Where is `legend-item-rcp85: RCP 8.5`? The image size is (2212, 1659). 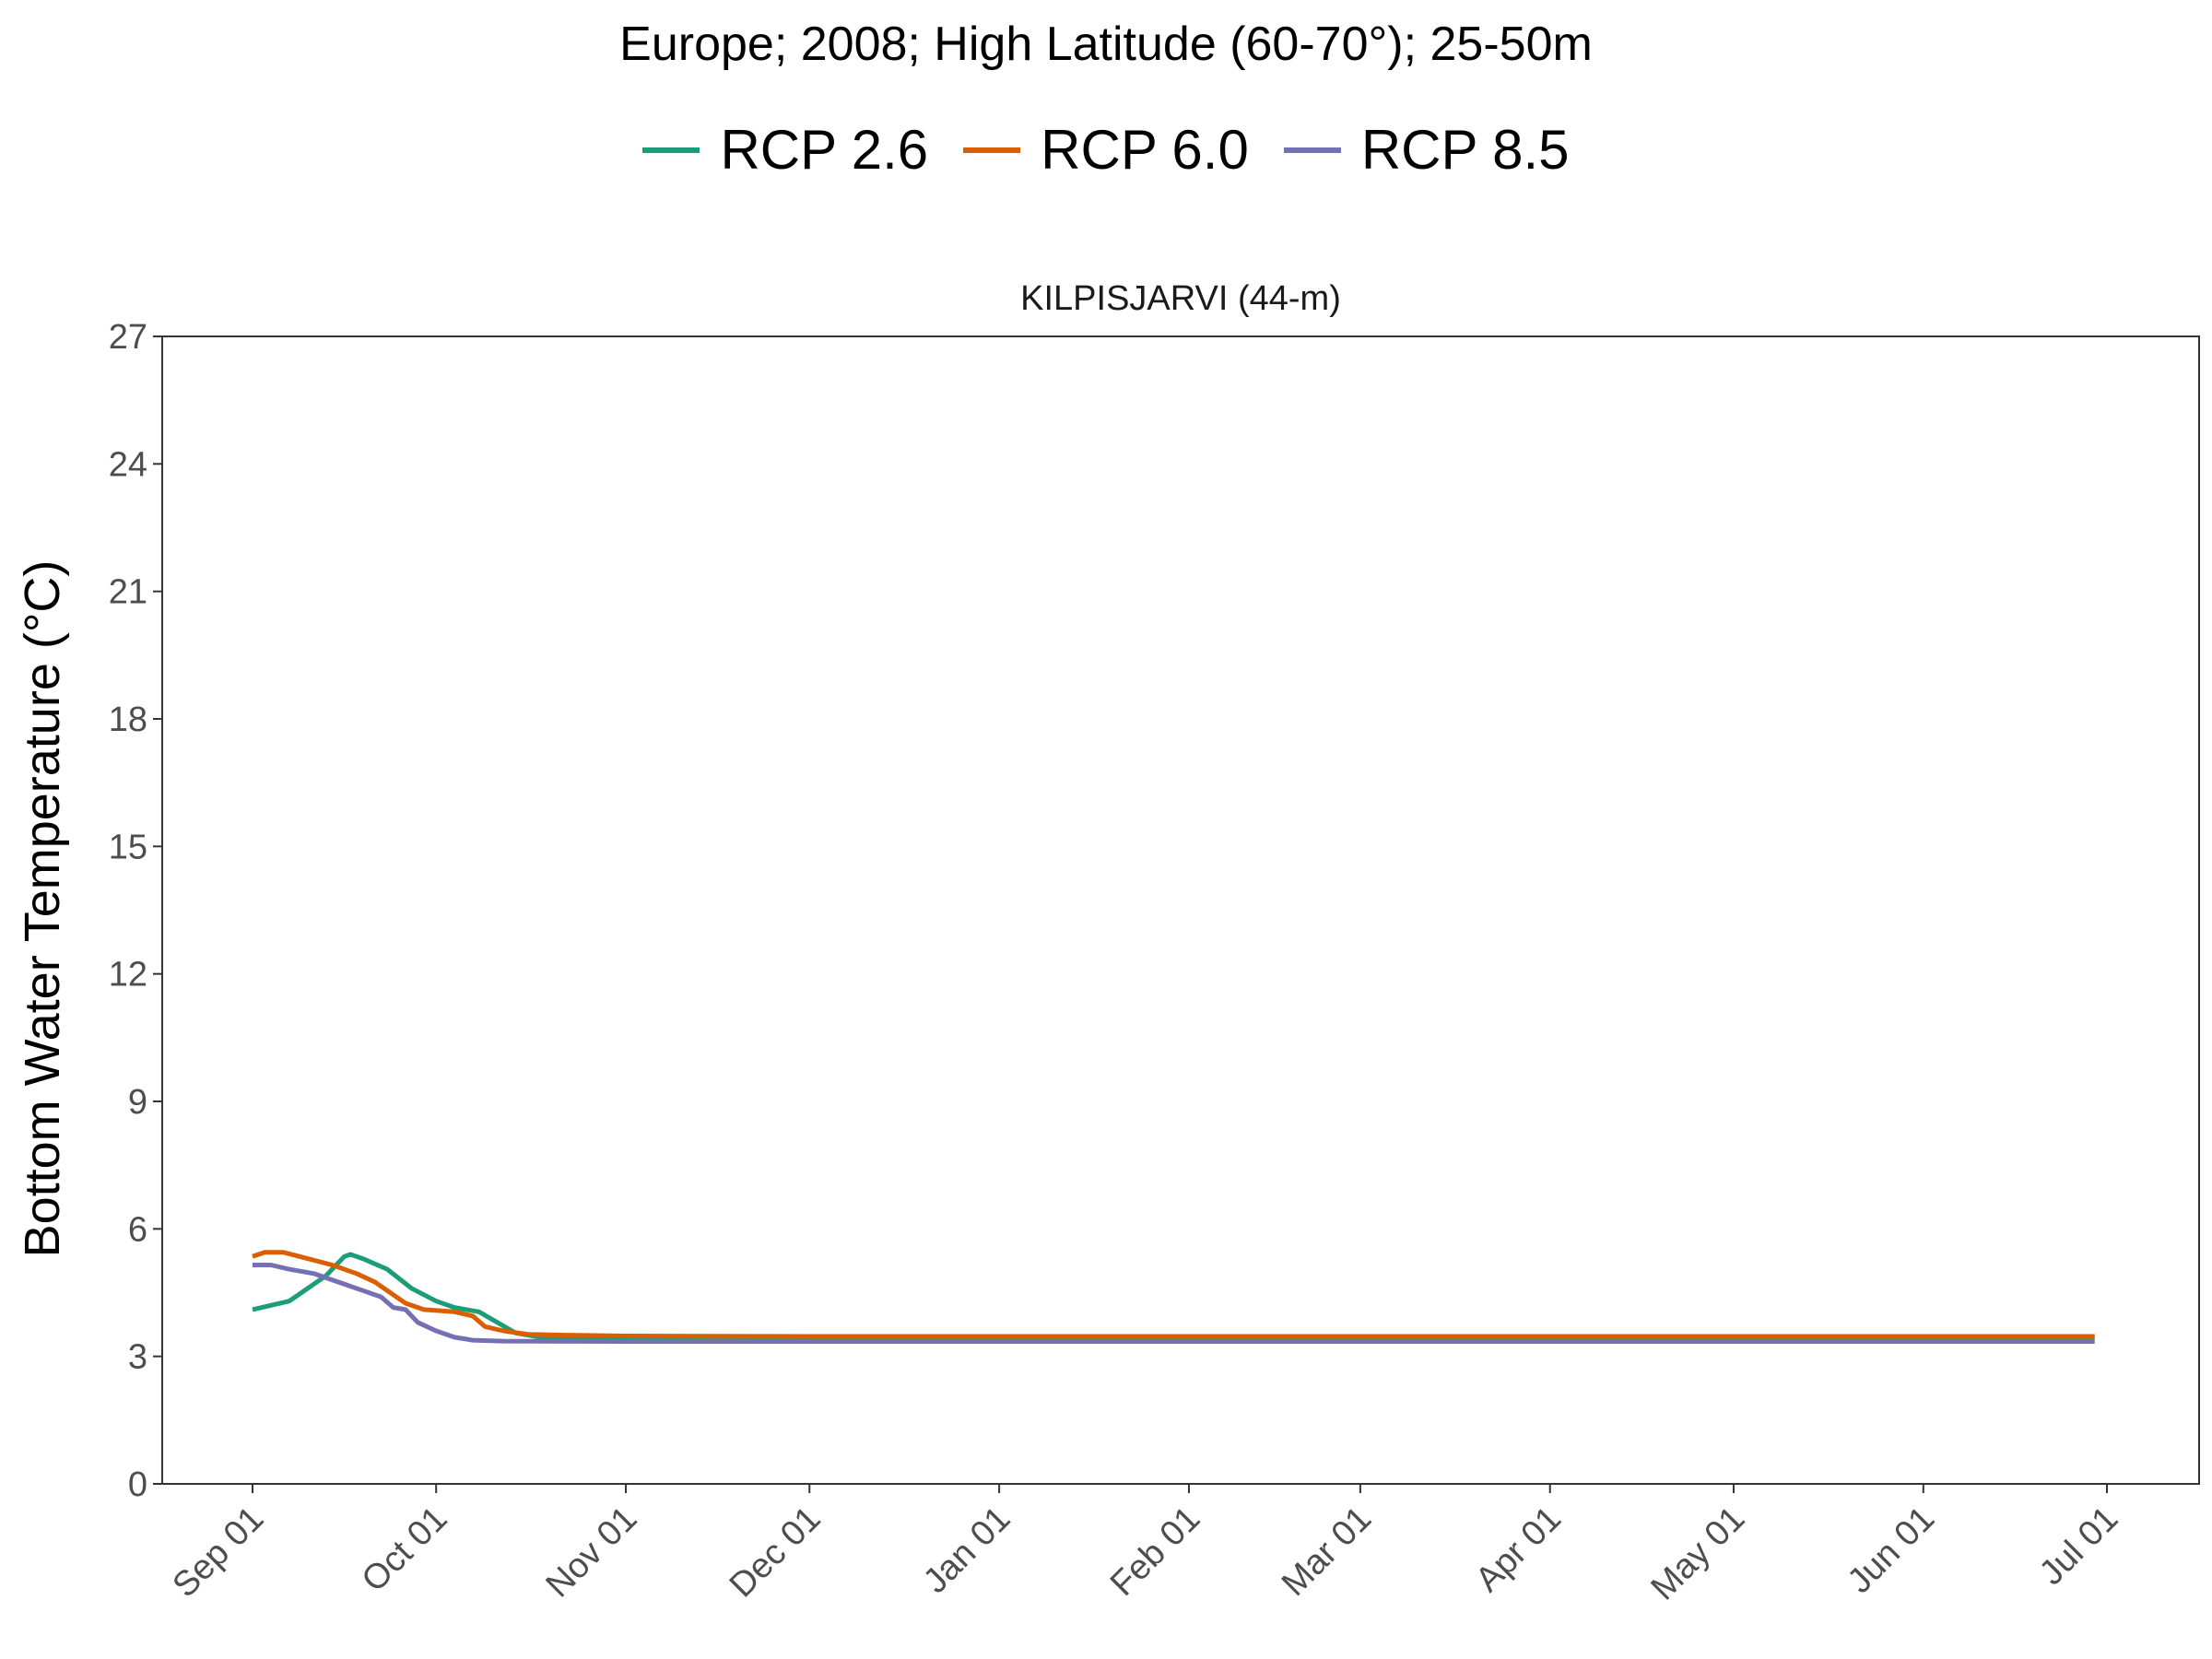
legend-item-rcp85: RCP 8.5 is located at coordinates (1426, 150).